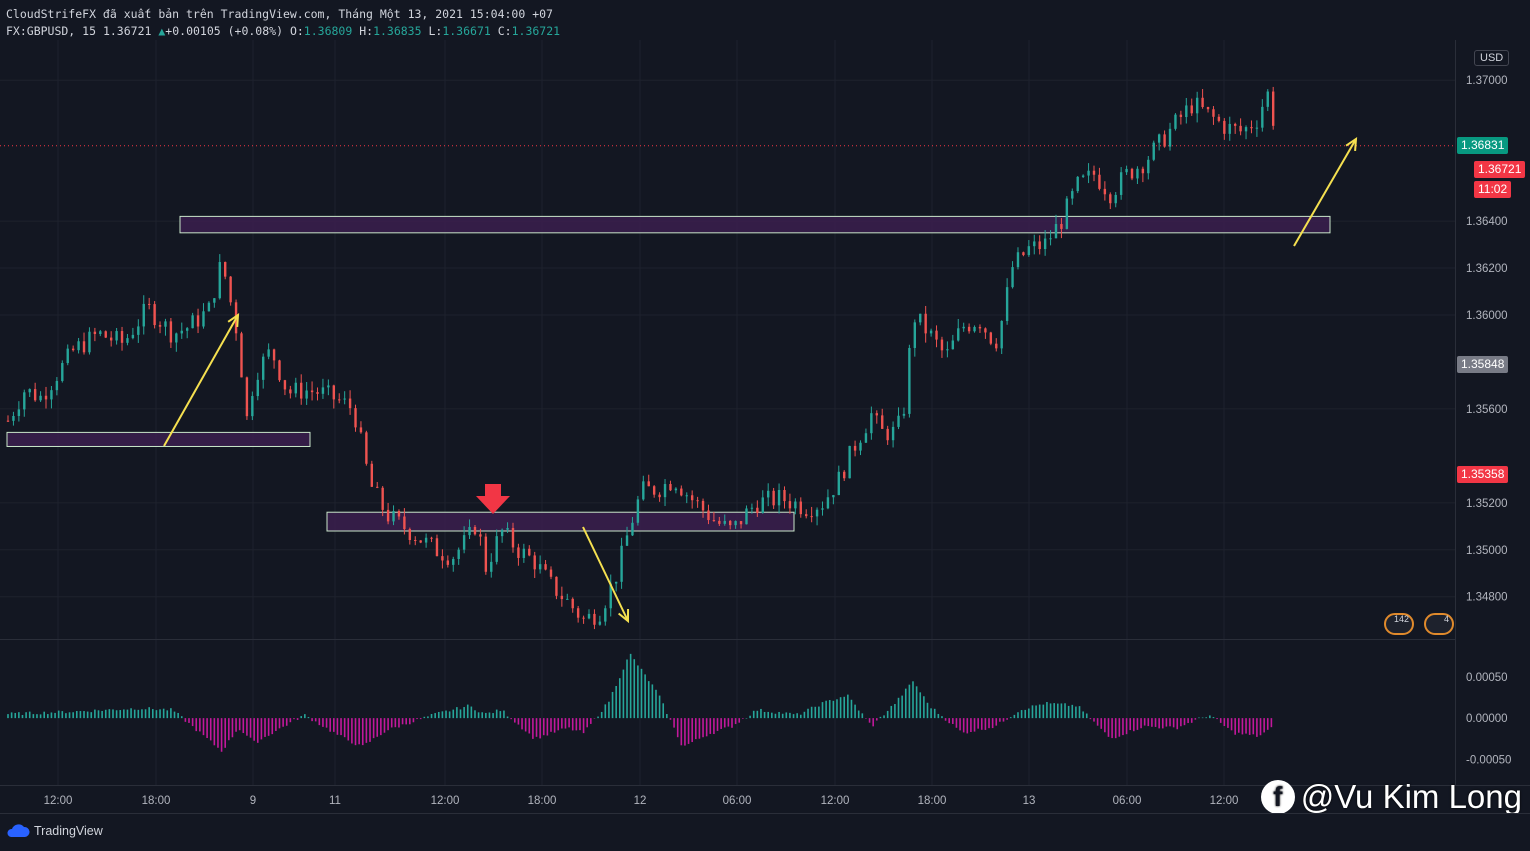 The width and height of the screenshot is (1530, 851). I want to click on economic-event-us-flag-icon: 142, so click(1399, 624).